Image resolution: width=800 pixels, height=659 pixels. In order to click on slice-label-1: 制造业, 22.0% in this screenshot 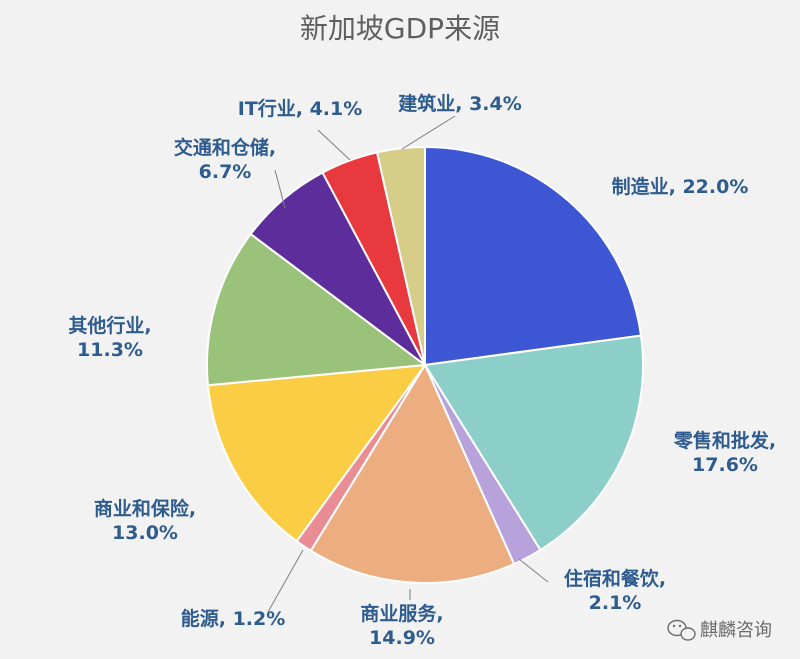, I will do `click(680, 186)`.